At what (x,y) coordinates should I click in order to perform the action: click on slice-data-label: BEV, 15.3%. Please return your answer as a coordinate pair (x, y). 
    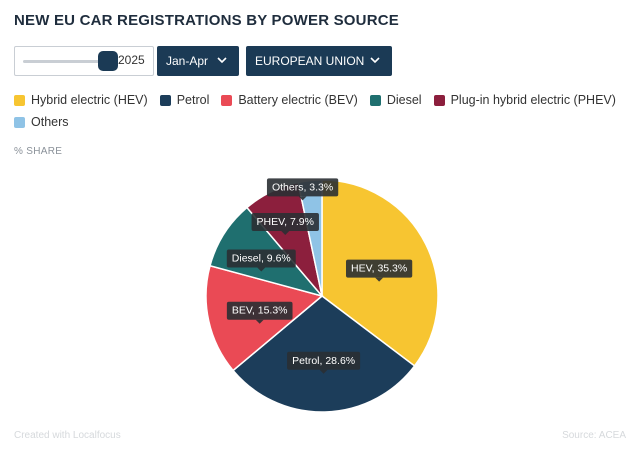
    Looking at the image, I should click on (259, 312).